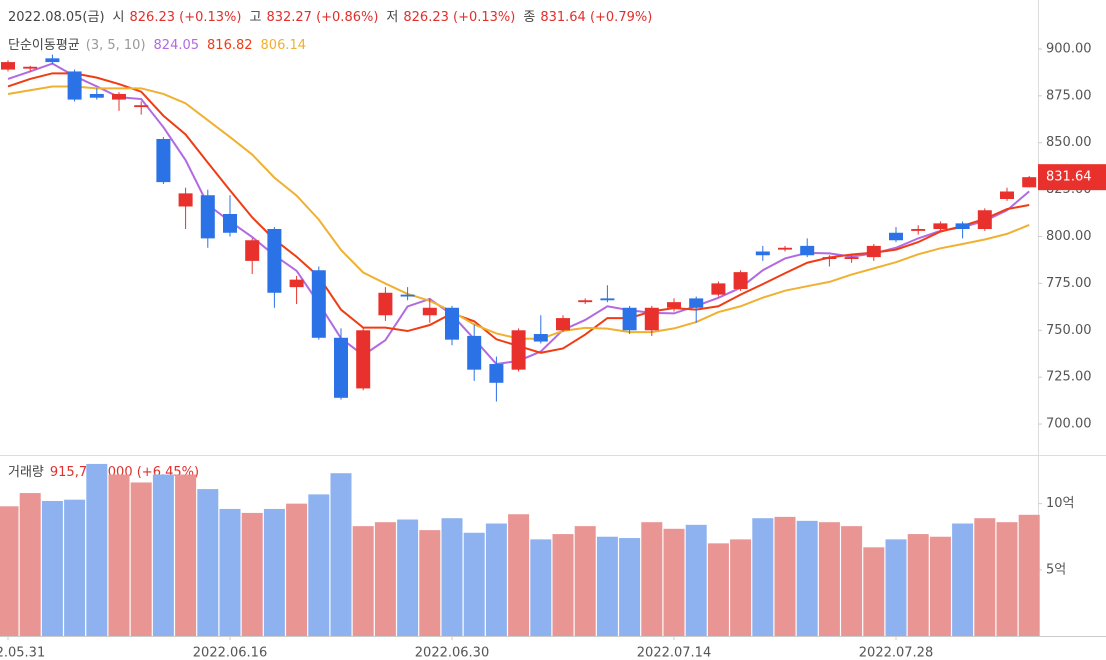  Describe the element at coordinates (1056, 569) in the screenshot. I see `y-tick-label: 5억` at that location.